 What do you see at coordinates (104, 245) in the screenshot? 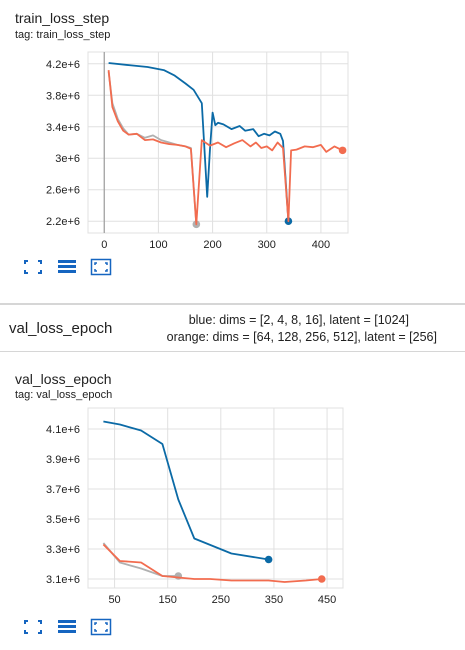
I see `x-tick-label: 0` at bounding box center [104, 245].